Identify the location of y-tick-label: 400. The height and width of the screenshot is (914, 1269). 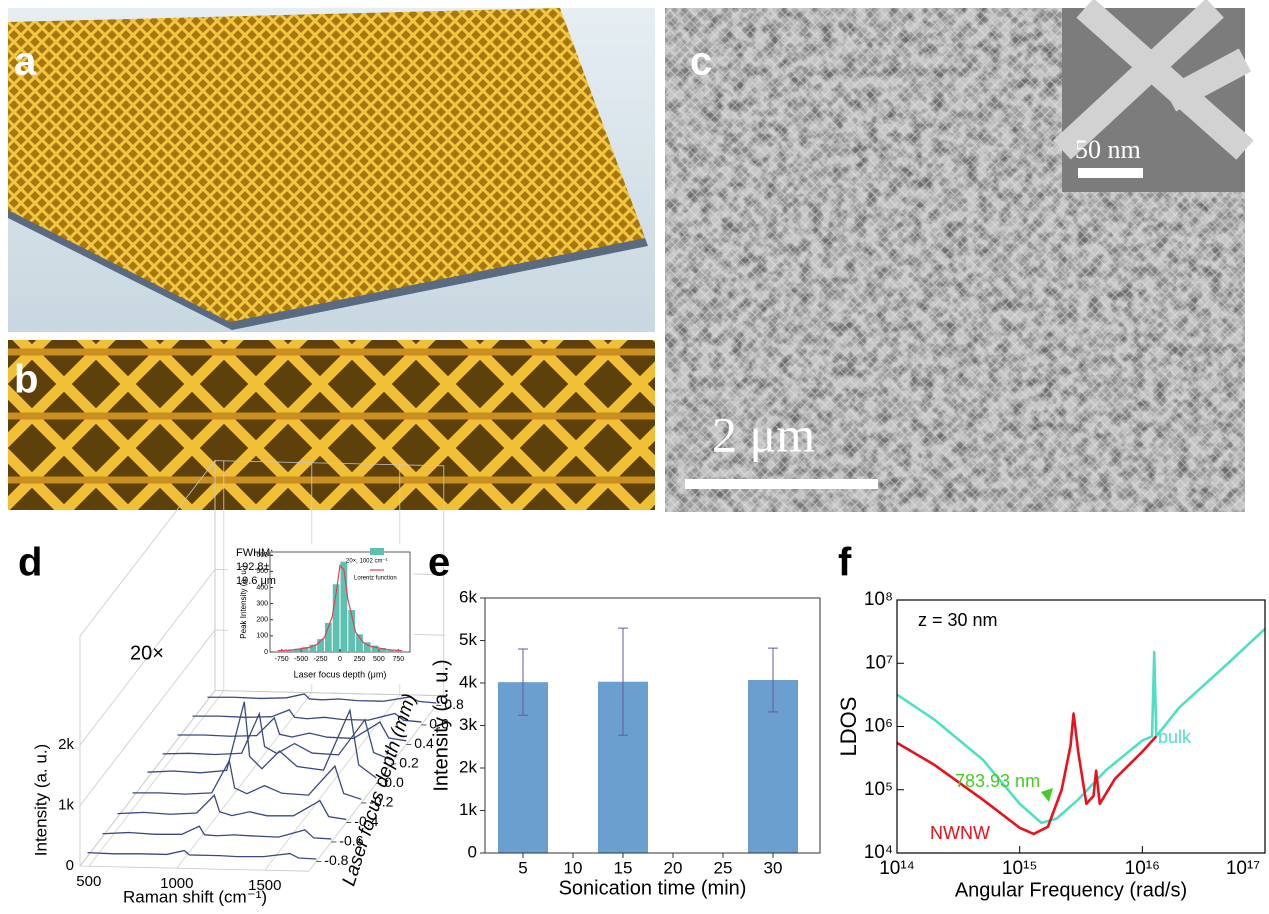
(262, 587).